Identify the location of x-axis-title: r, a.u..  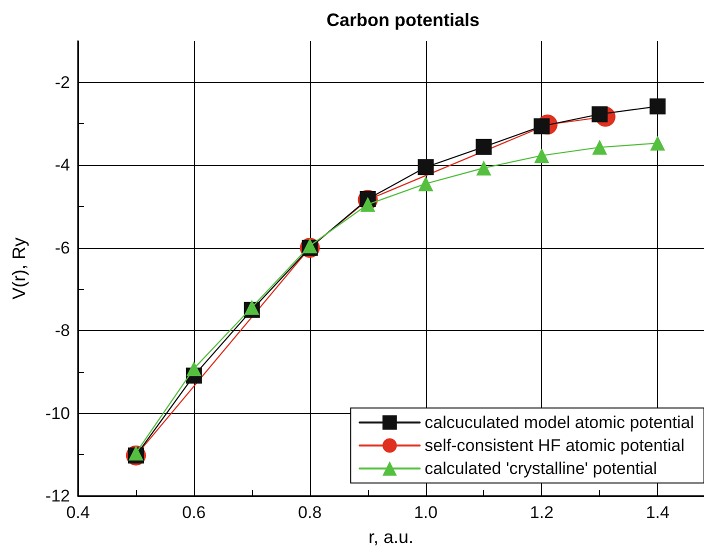
(391, 537).